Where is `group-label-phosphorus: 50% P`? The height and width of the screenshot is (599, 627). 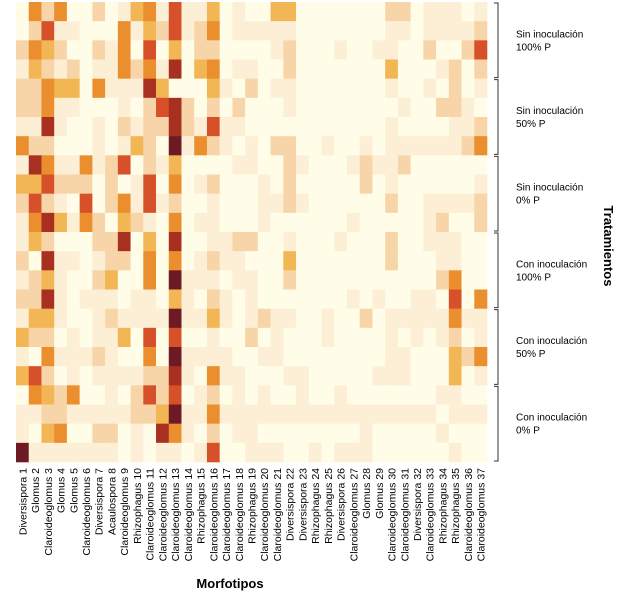 group-label-phosphorus: 50% P is located at coordinates (531, 354).